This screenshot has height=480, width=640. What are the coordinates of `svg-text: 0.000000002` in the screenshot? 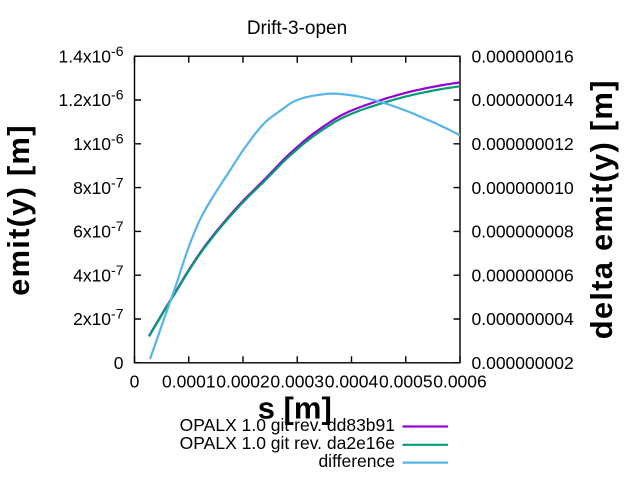 It's located at (523, 363).